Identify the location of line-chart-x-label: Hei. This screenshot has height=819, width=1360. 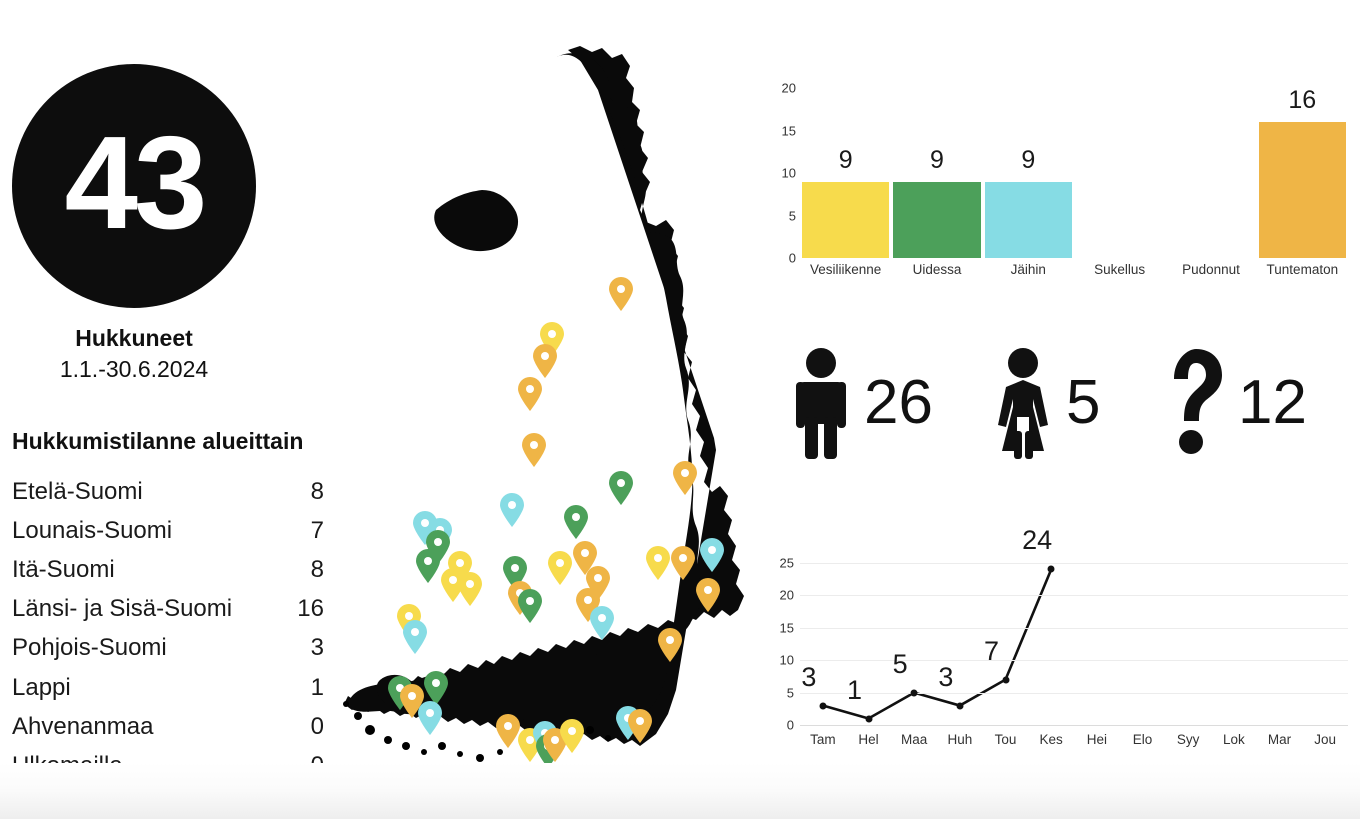
(1096, 739).